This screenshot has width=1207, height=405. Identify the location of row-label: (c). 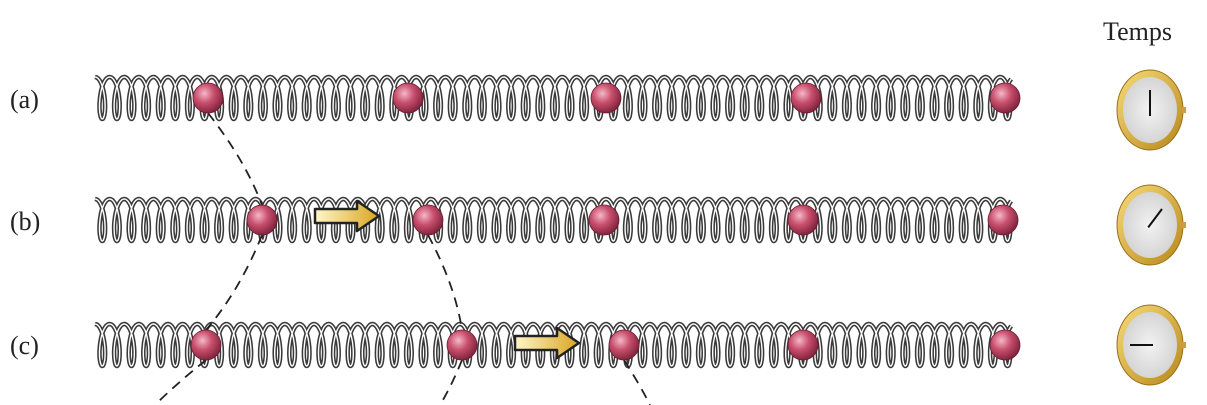
(24, 345).